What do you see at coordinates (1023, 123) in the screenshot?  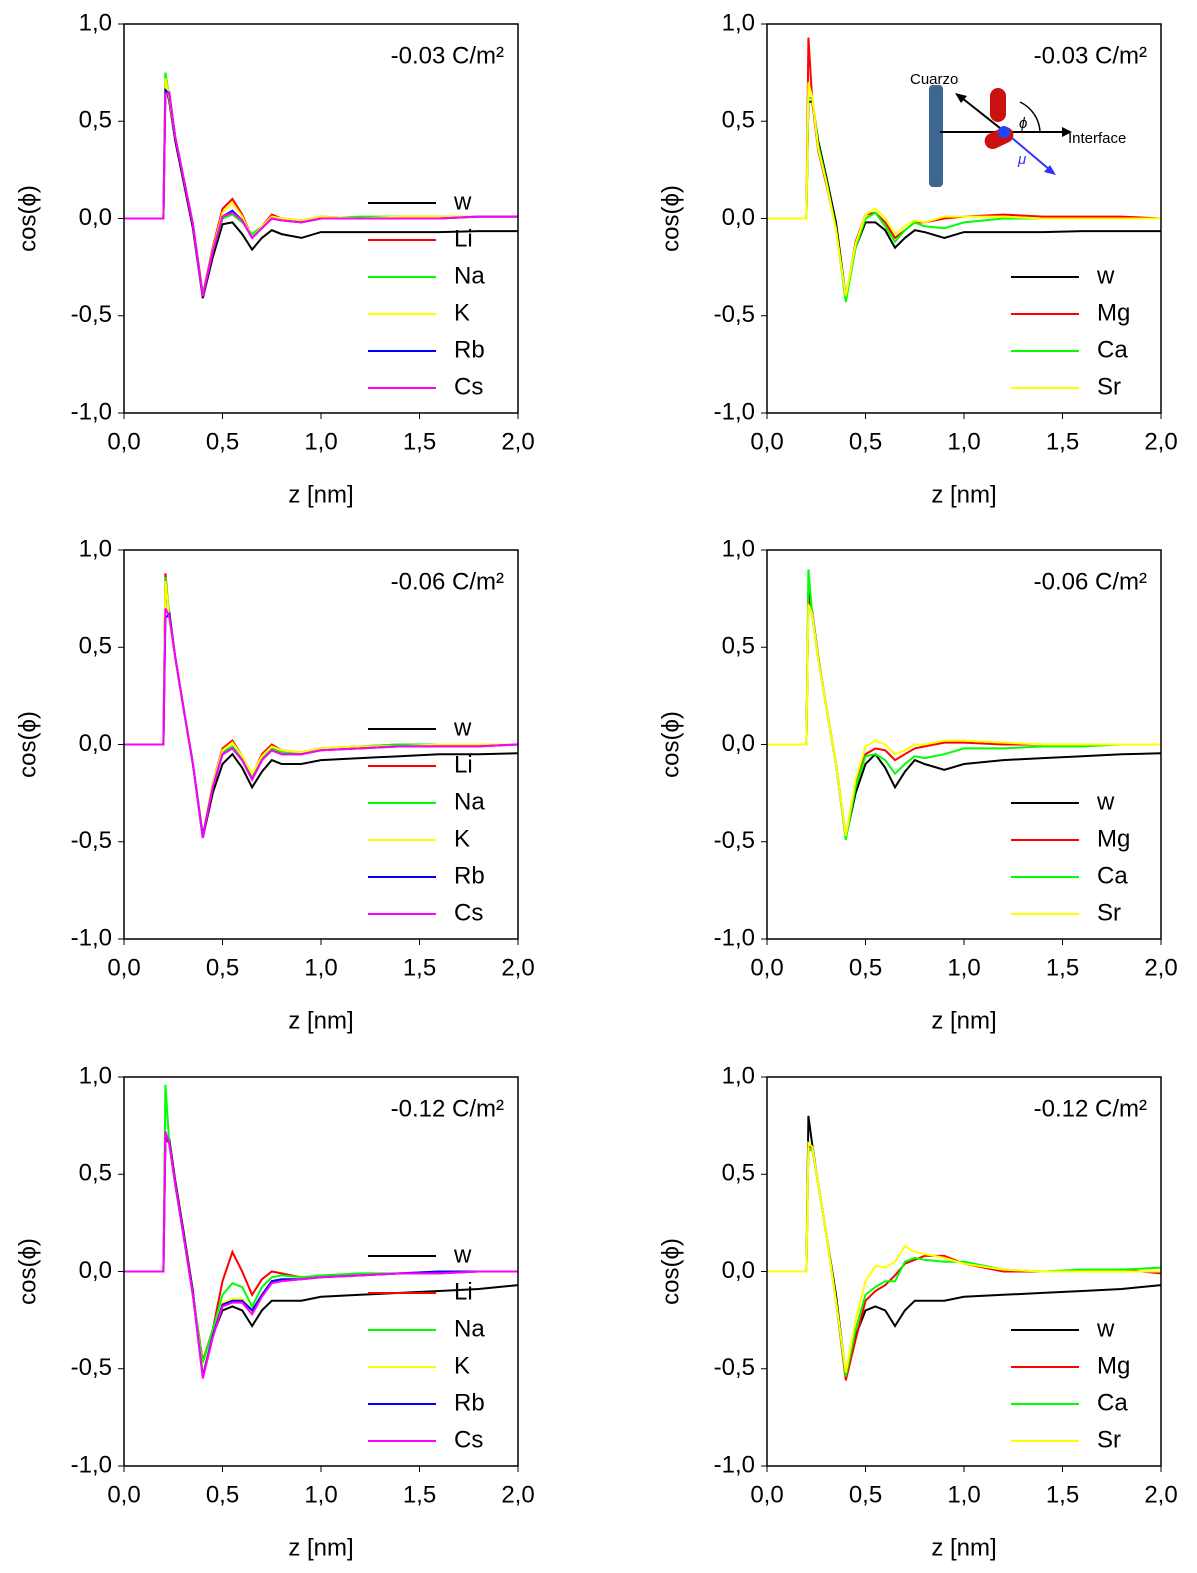 I see `inset-label: ϕ` at bounding box center [1023, 123].